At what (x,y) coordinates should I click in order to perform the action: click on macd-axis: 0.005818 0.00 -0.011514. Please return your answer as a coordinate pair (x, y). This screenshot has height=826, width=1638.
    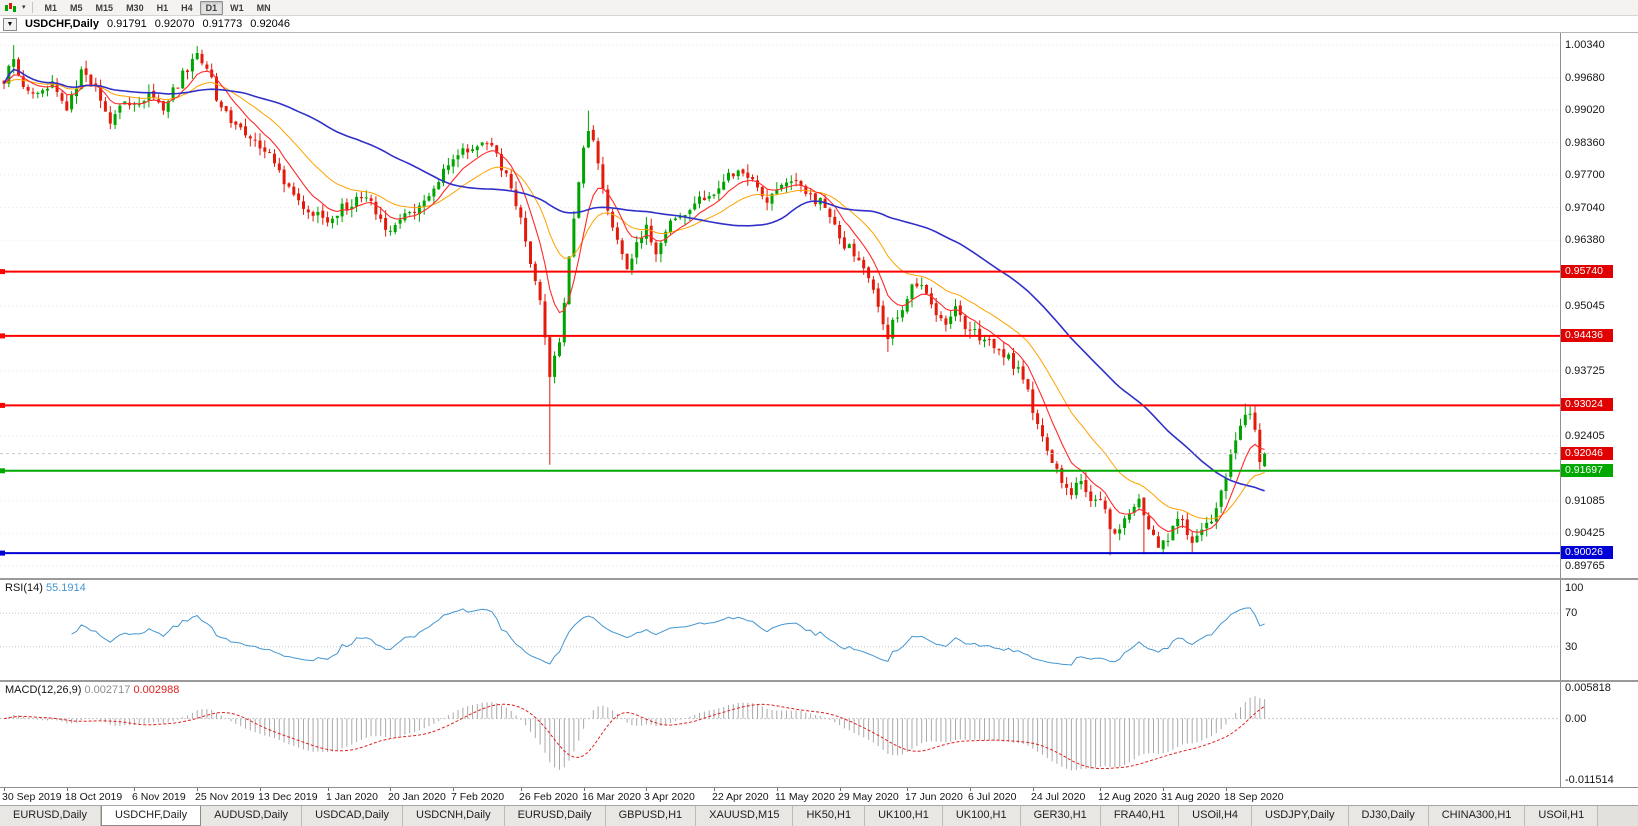
    Looking at the image, I should click on (1599, 734).